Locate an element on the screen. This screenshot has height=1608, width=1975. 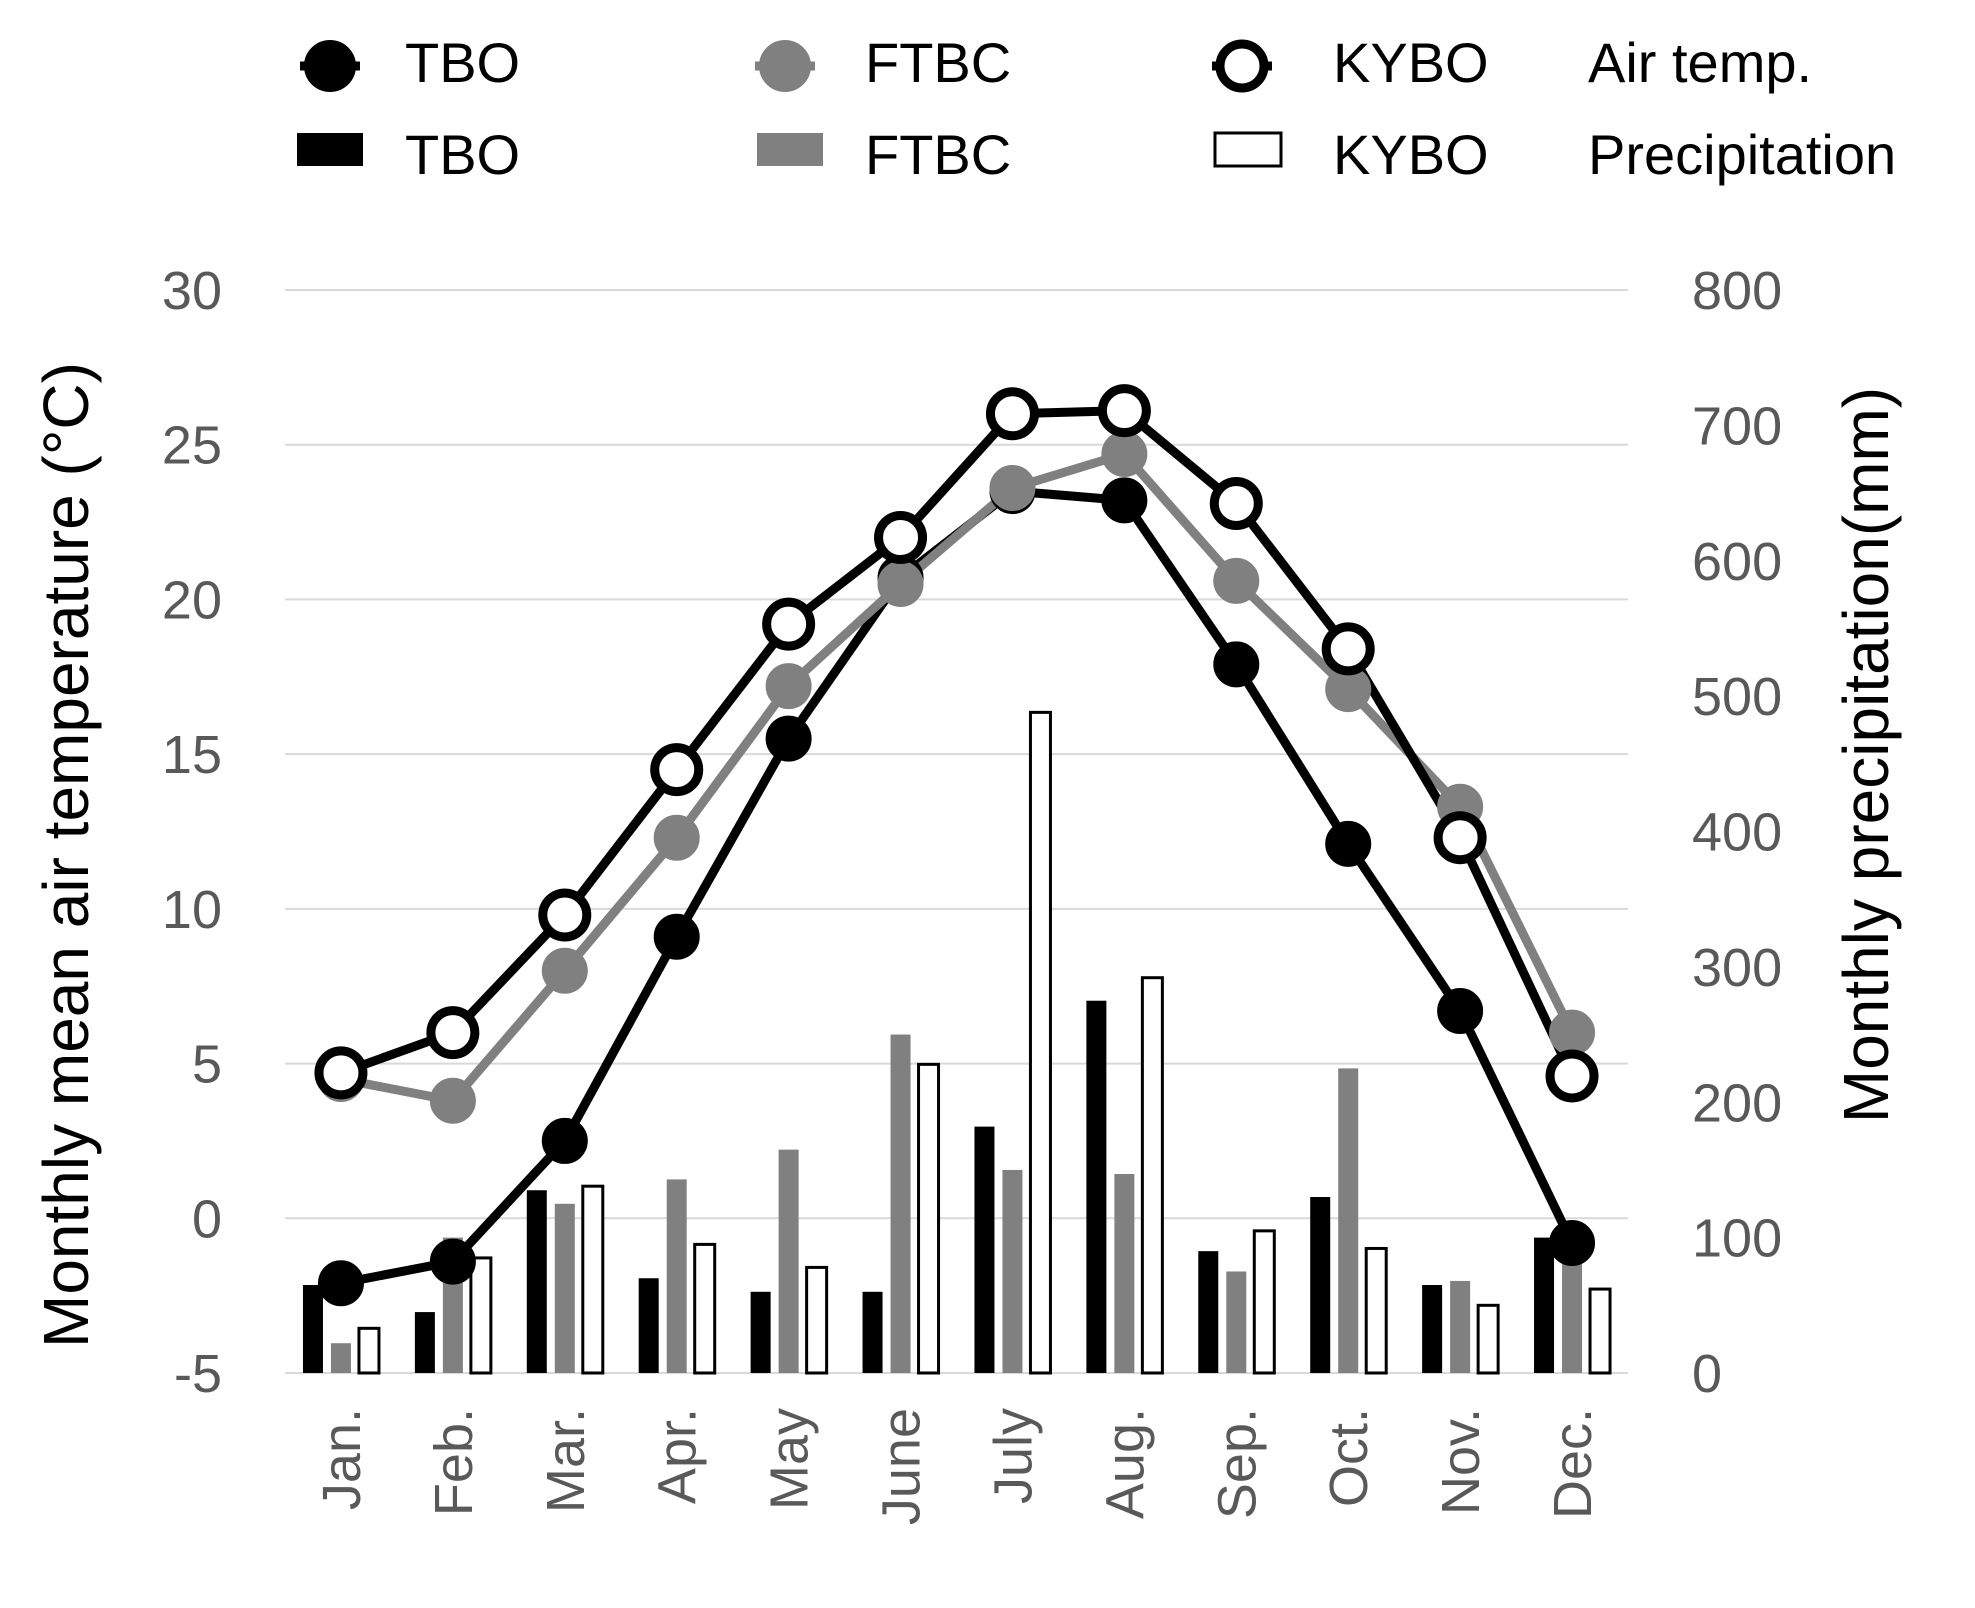
legend-item-precip-tbo: TBO is located at coordinates (408, 154).